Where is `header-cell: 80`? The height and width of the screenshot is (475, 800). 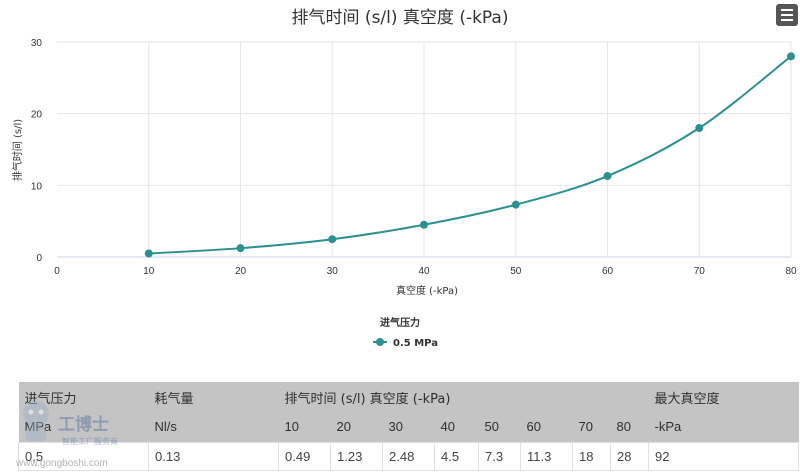
header-cell: 80 is located at coordinates (629, 427).